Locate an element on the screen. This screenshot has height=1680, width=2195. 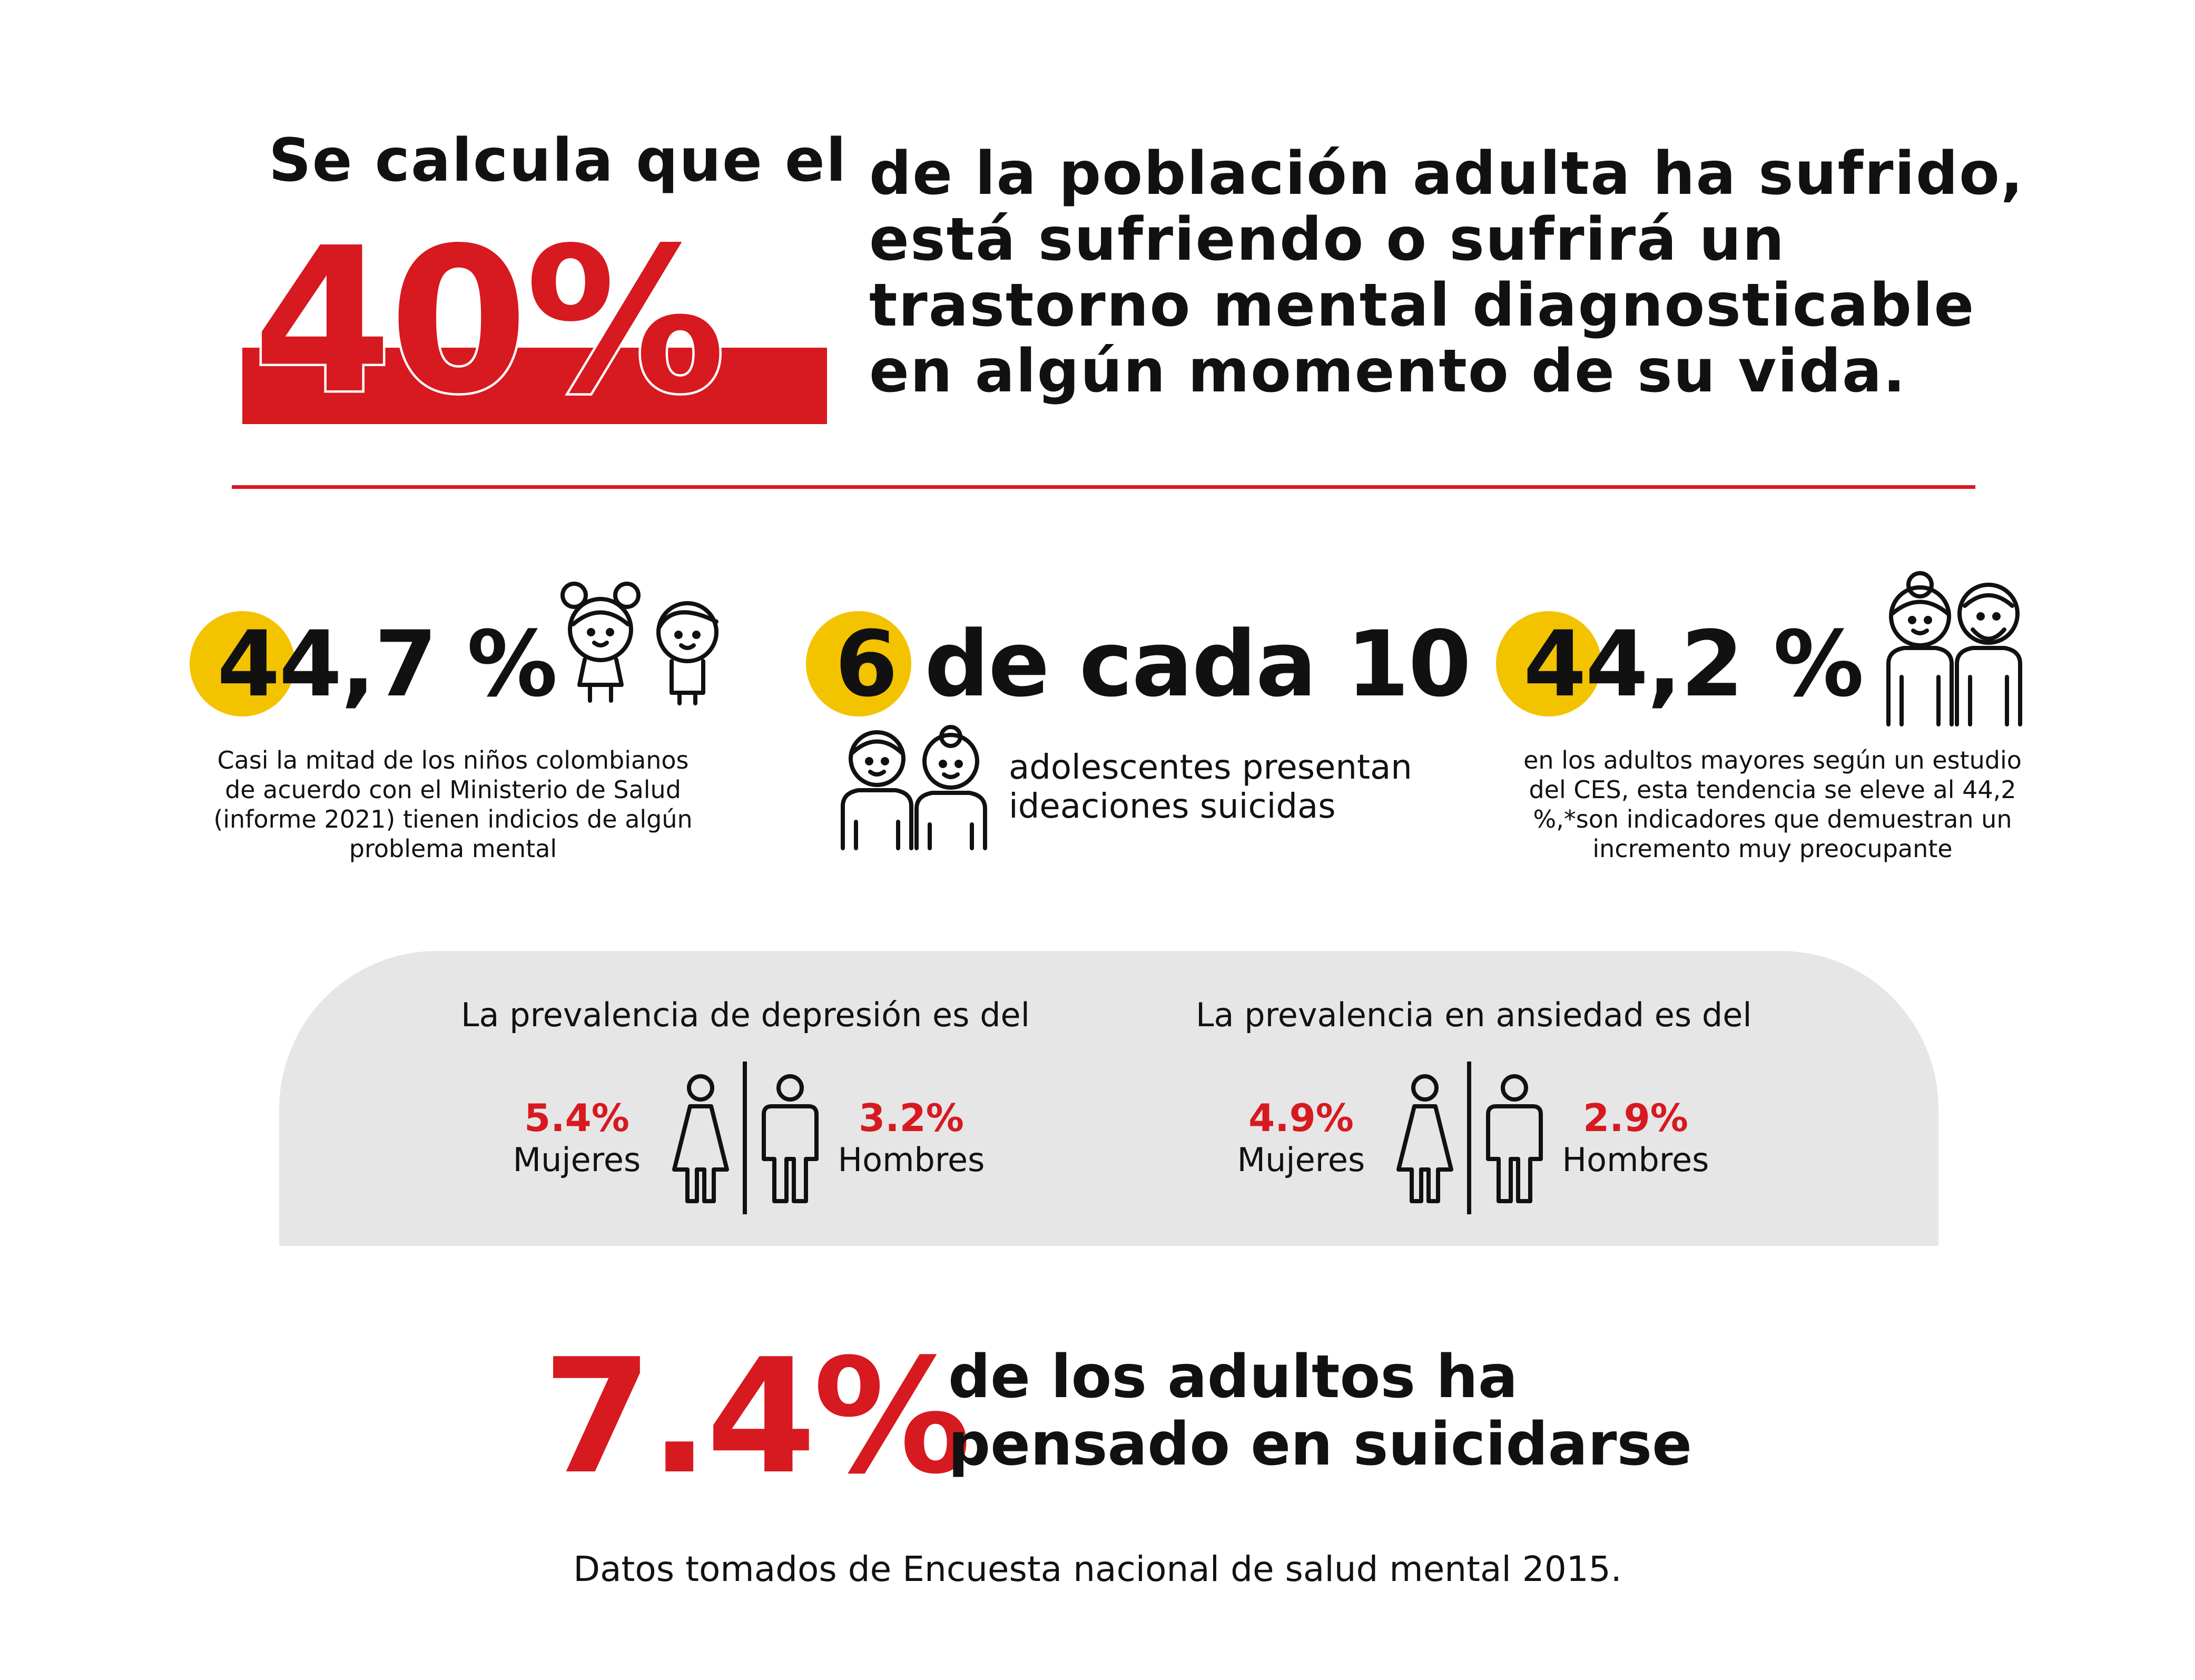
description-line: adolescentes presentan is located at coordinates (1210, 767).